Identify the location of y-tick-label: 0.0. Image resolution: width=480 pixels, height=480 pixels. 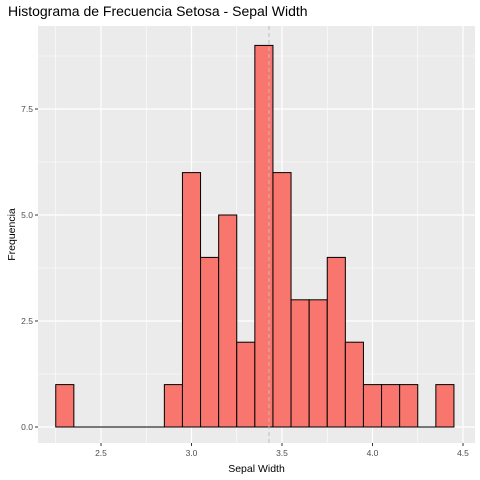
(27, 427).